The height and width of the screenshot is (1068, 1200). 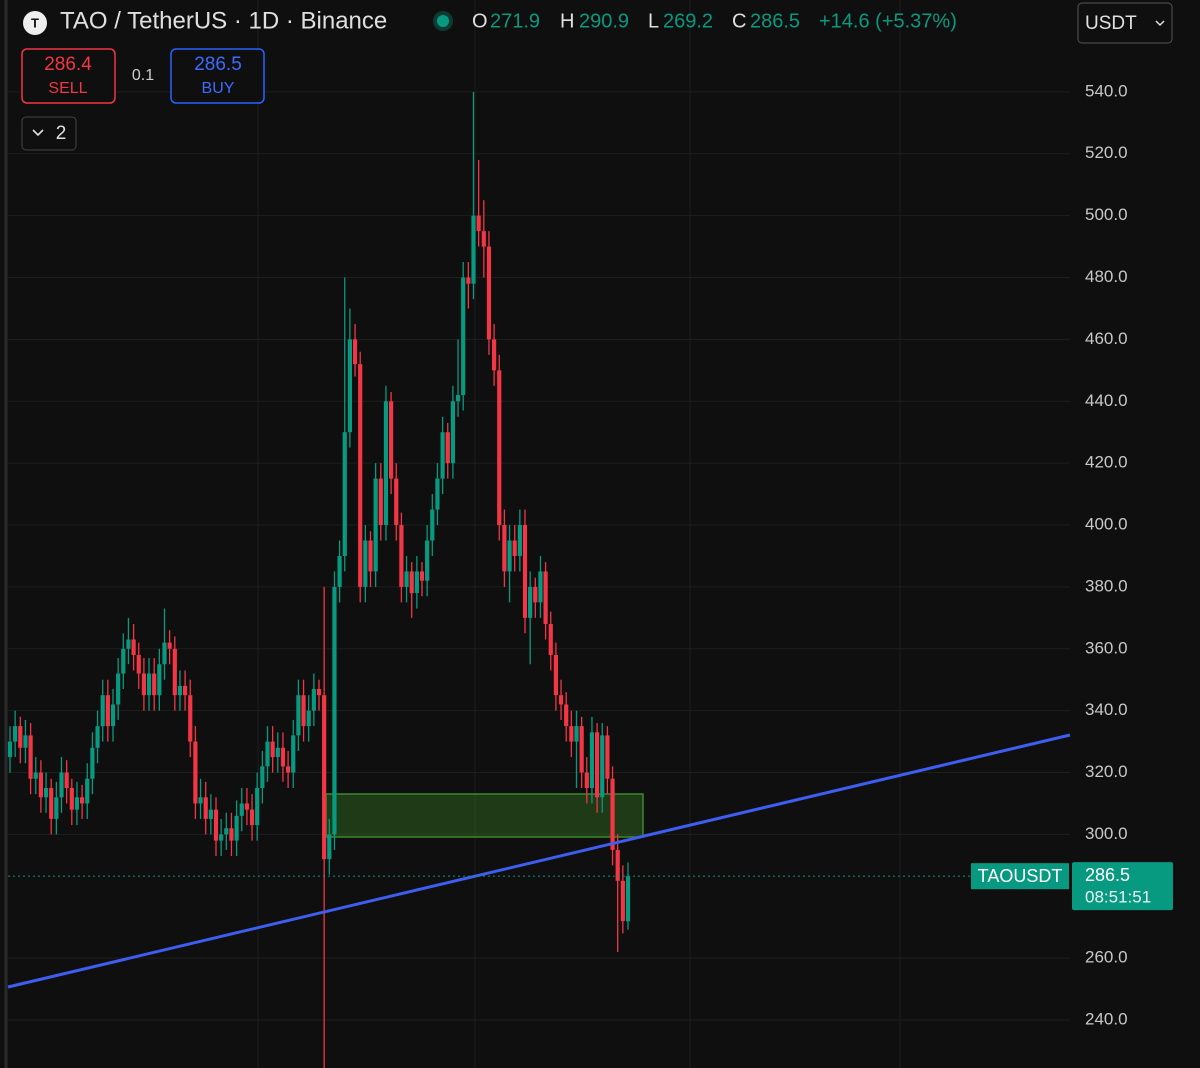 What do you see at coordinates (1111, 23) in the screenshot?
I see `currency: USDT` at bounding box center [1111, 23].